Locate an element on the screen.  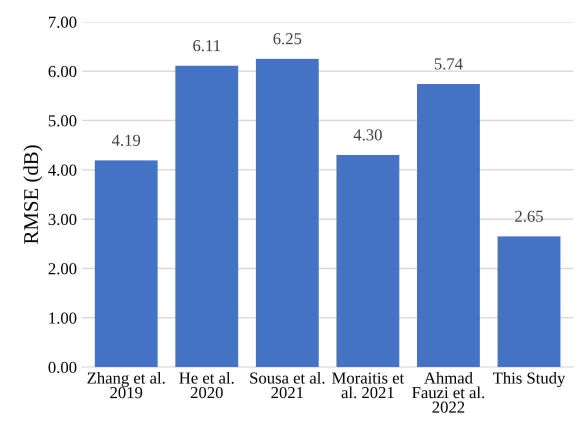
x-tick-label: This Study is located at coordinates (529, 380).